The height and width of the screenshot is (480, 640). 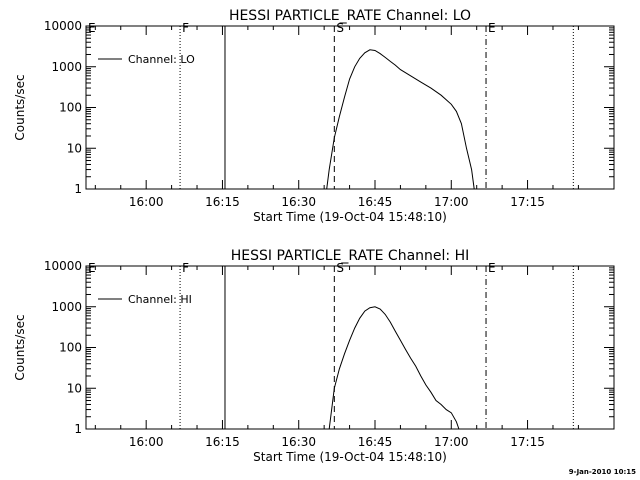 I want to click on footer-timestamp: 9-Jan-2010 10:15, so click(x=602, y=472).